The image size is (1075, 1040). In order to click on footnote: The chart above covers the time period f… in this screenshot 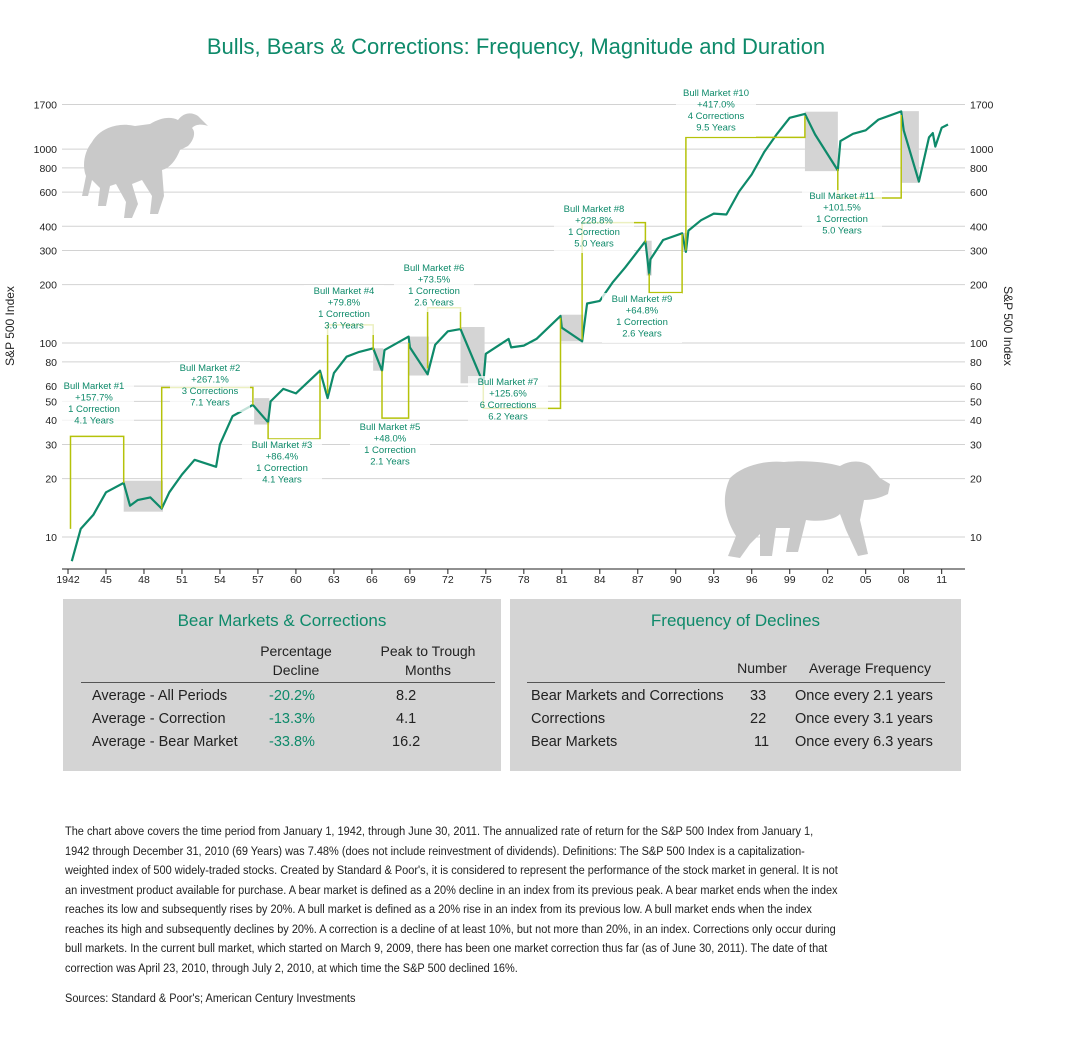, I will do `click(451, 899)`.